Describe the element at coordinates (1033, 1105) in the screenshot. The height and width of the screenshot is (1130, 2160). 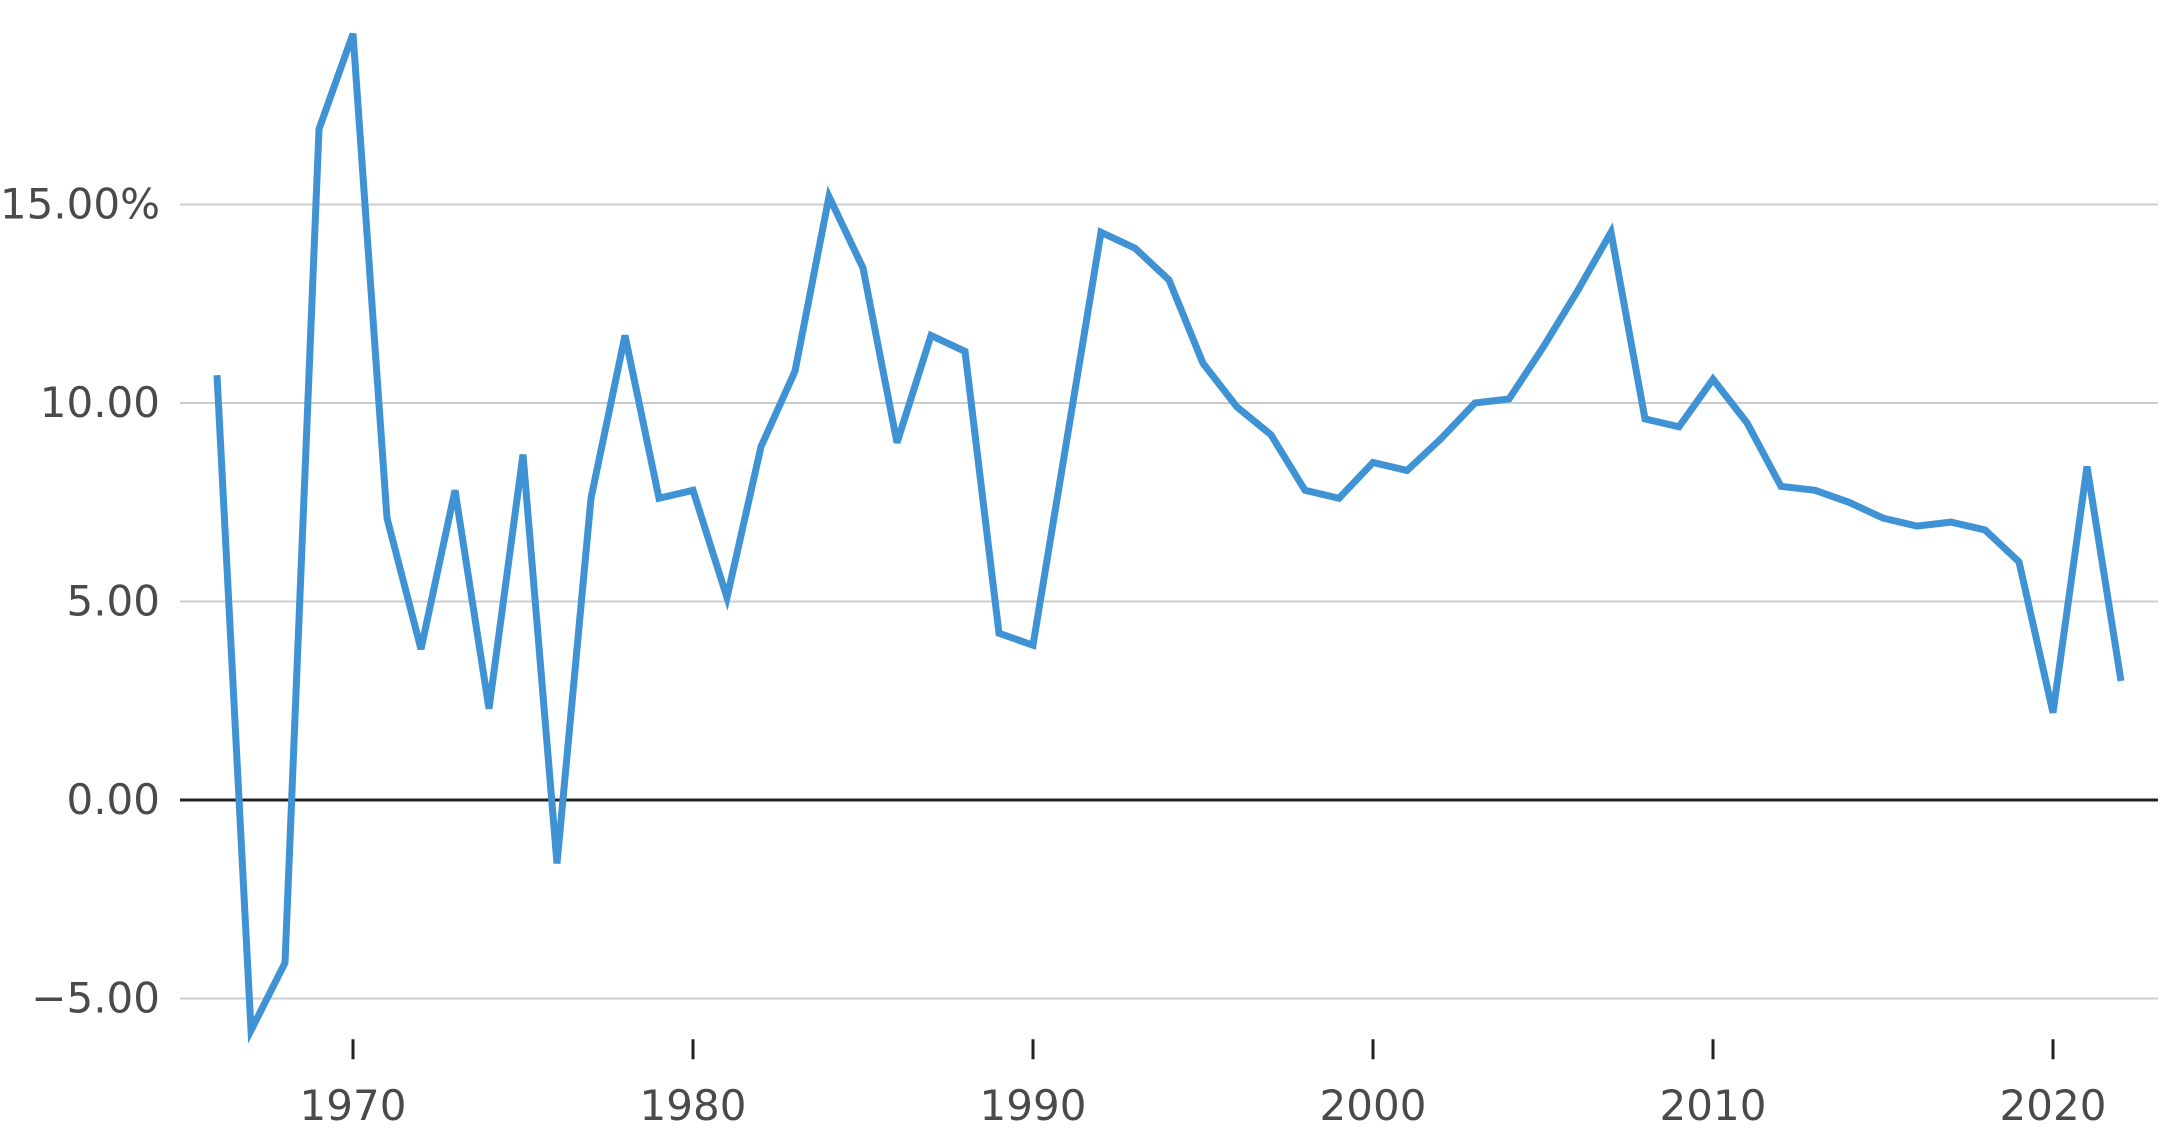
I see `x-tick-label: 1990` at that location.